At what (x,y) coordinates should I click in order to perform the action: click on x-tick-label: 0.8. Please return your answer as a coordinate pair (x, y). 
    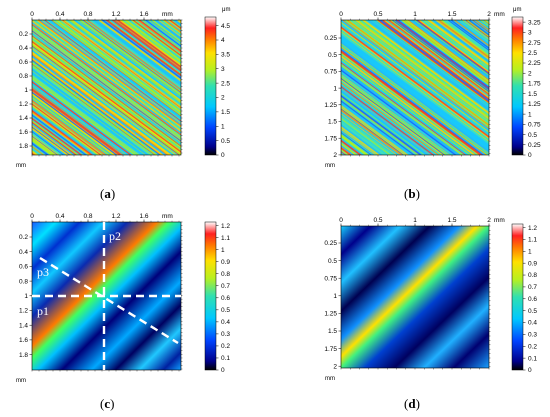
    Looking at the image, I should click on (87, 216).